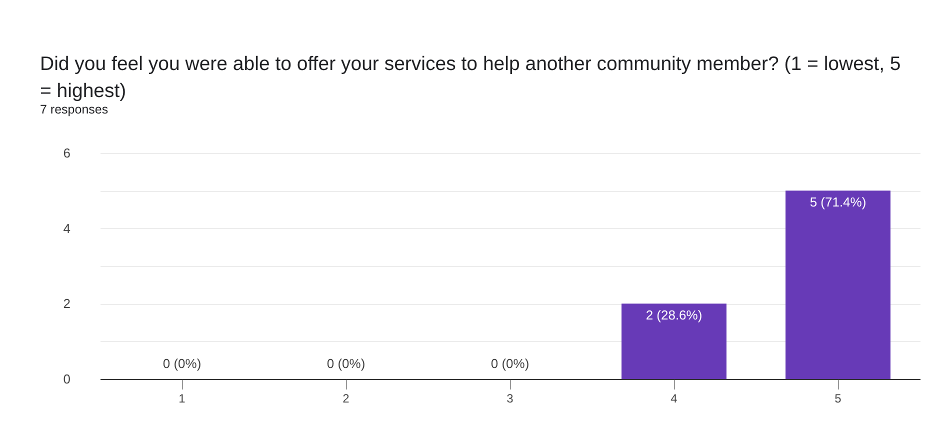 This screenshot has width=935, height=425. Describe the element at coordinates (66, 379) in the screenshot. I see `y-tick-label: 0` at that location.